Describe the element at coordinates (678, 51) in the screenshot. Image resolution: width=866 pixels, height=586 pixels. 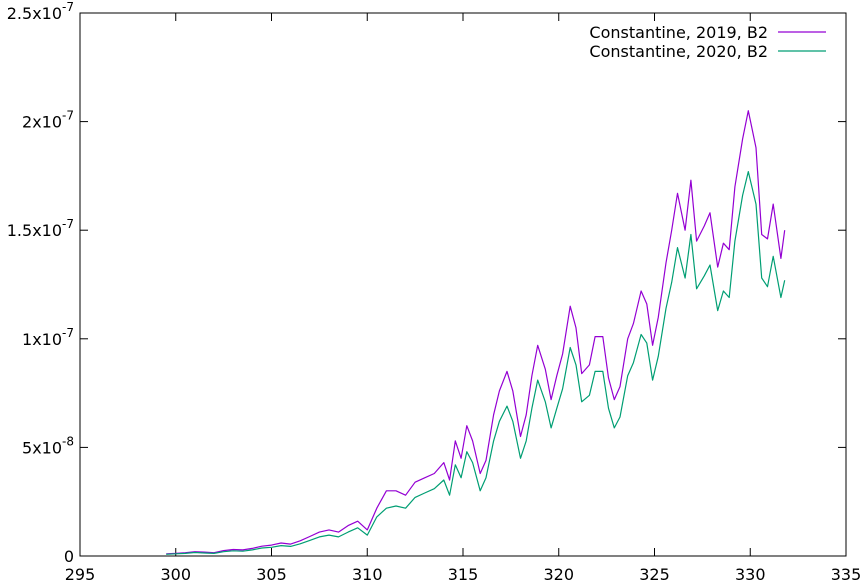
I see `legend-label: Constantine, 2020, B2` at that location.